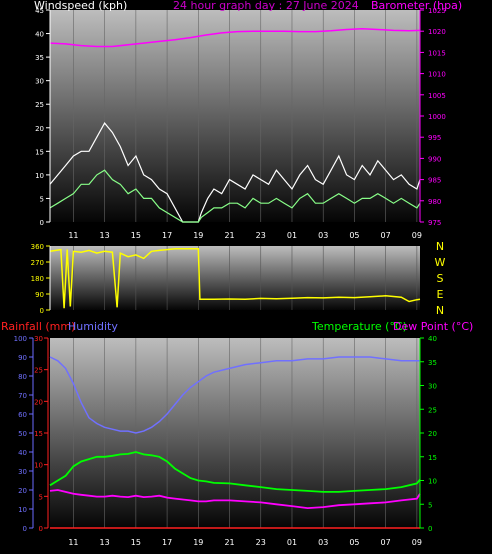 The image size is (492, 554). Describe the element at coordinates (105, 235) in the screenshot. I see `wind-x-tick-label: 13` at that location.